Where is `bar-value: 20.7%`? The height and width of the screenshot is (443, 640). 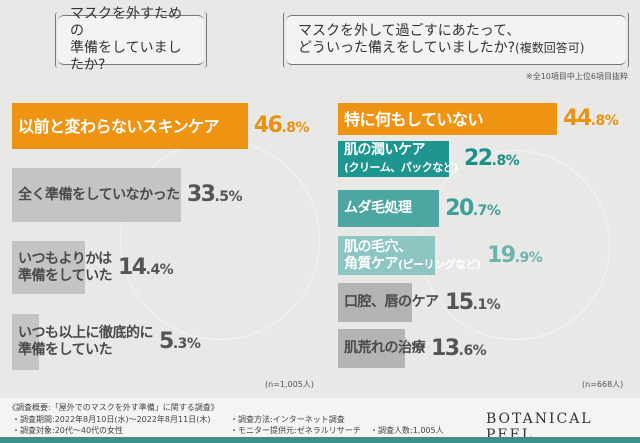
bar-value: 20.7% is located at coordinates (473, 208).